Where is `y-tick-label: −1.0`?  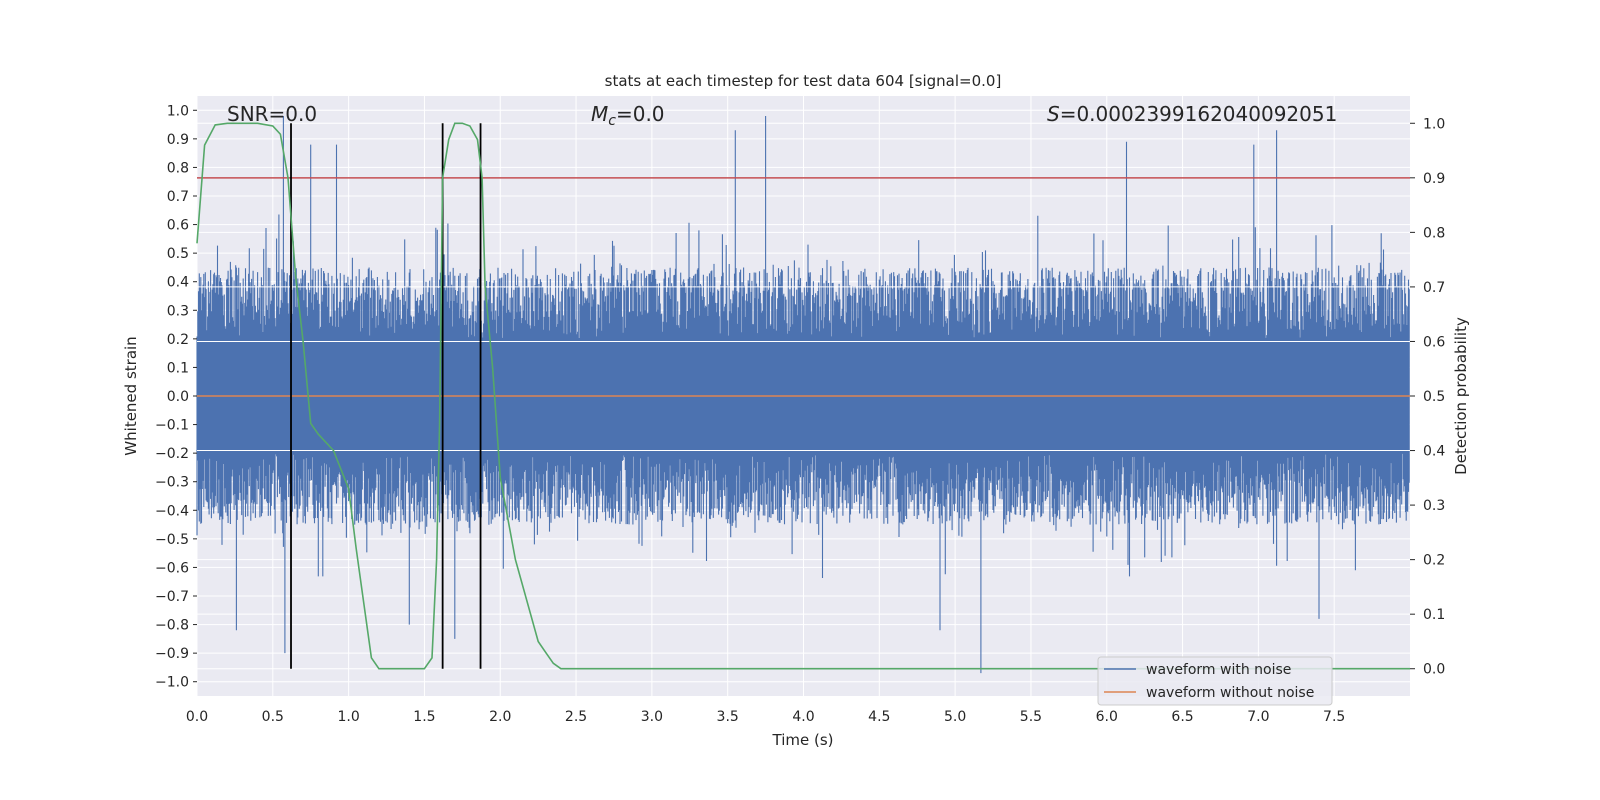
y-tick-label: −1.0 is located at coordinates (172, 683).